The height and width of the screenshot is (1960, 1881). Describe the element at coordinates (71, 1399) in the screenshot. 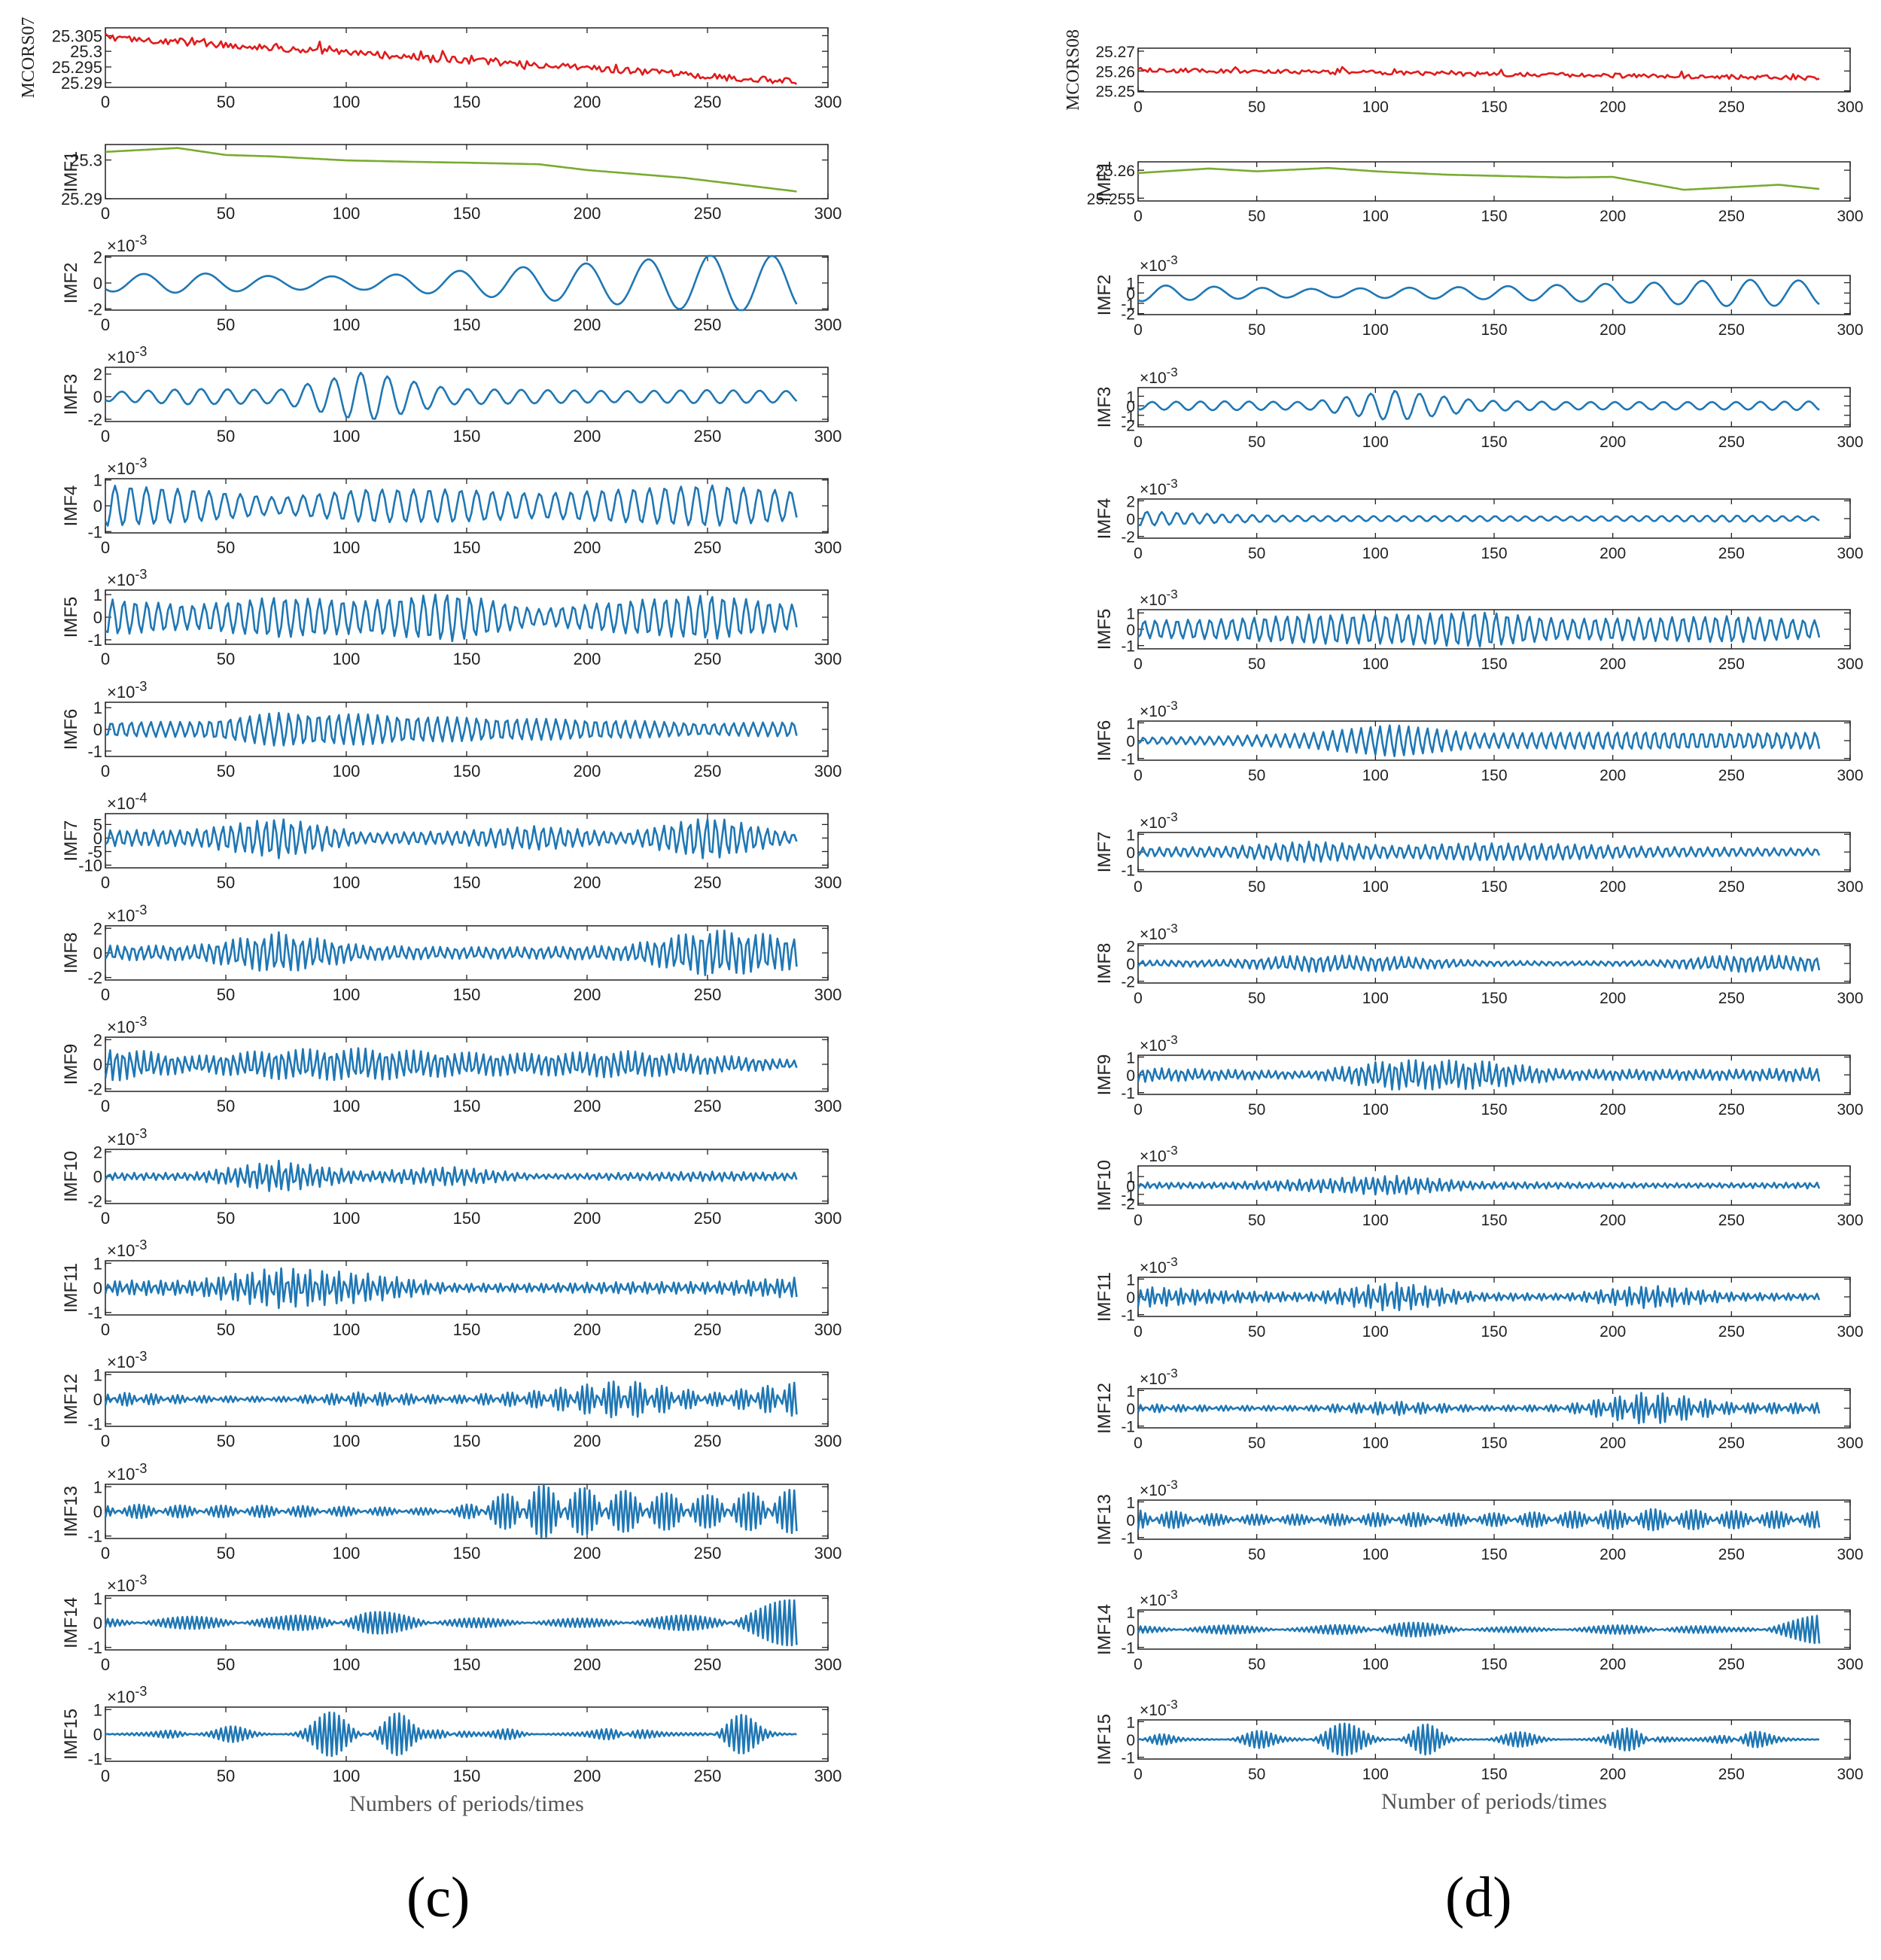

I see `y-axis-label: IMF12` at that location.